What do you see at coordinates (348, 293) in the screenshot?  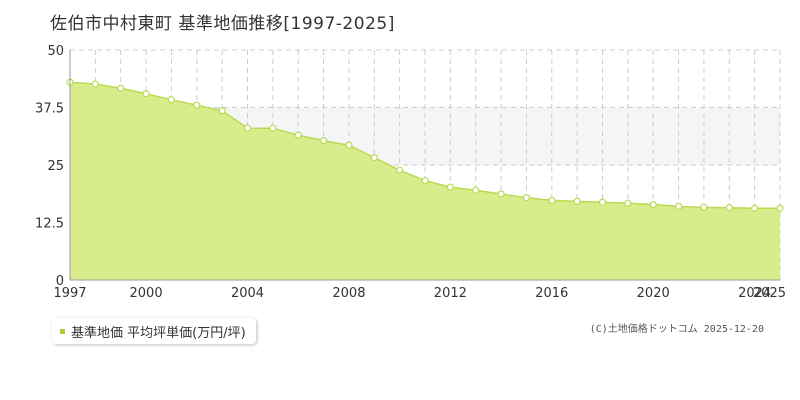 I see `x-tick-label: 2008` at bounding box center [348, 293].